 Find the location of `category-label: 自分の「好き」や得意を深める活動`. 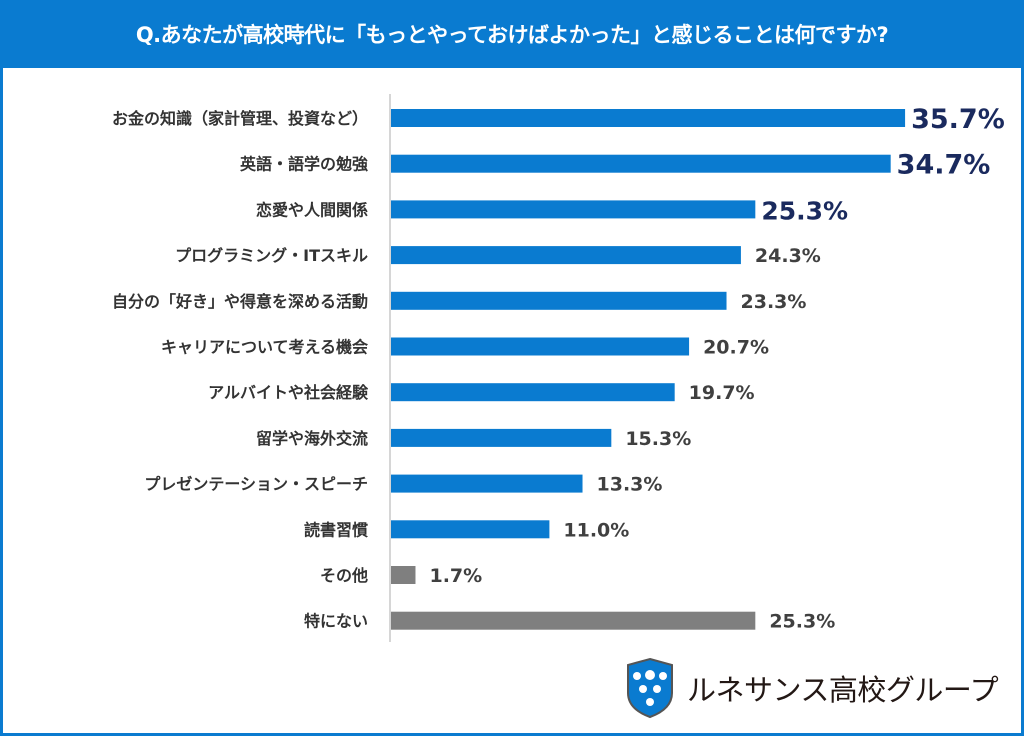

category-label: 自分の「好き」や得意を深める活動 is located at coordinates (240, 301).